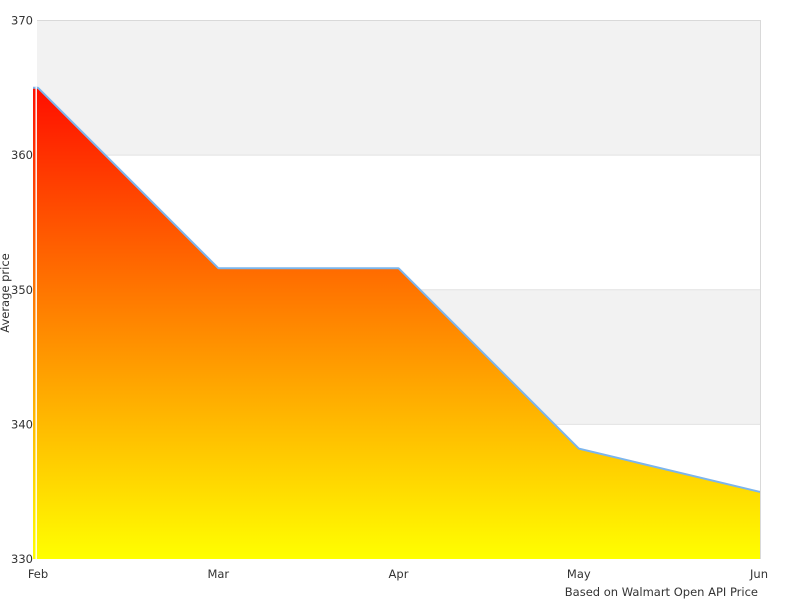 Image resolution: width=800 pixels, height=600 pixels. What do you see at coordinates (38, 574) in the screenshot?
I see `x-tick-label: Feb` at bounding box center [38, 574].